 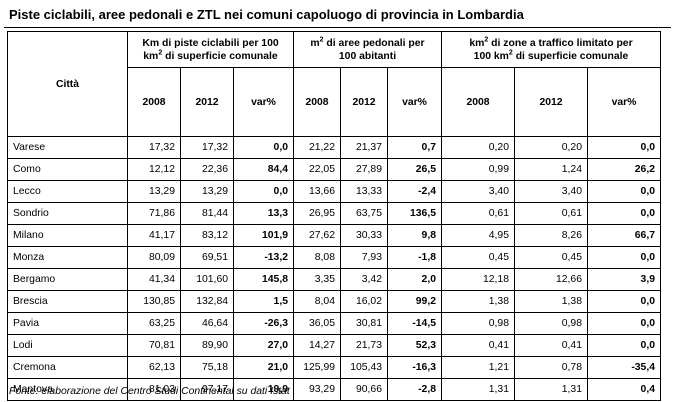 What do you see at coordinates (67, 257) in the screenshot?
I see `cell-city: Monza` at bounding box center [67, 257].